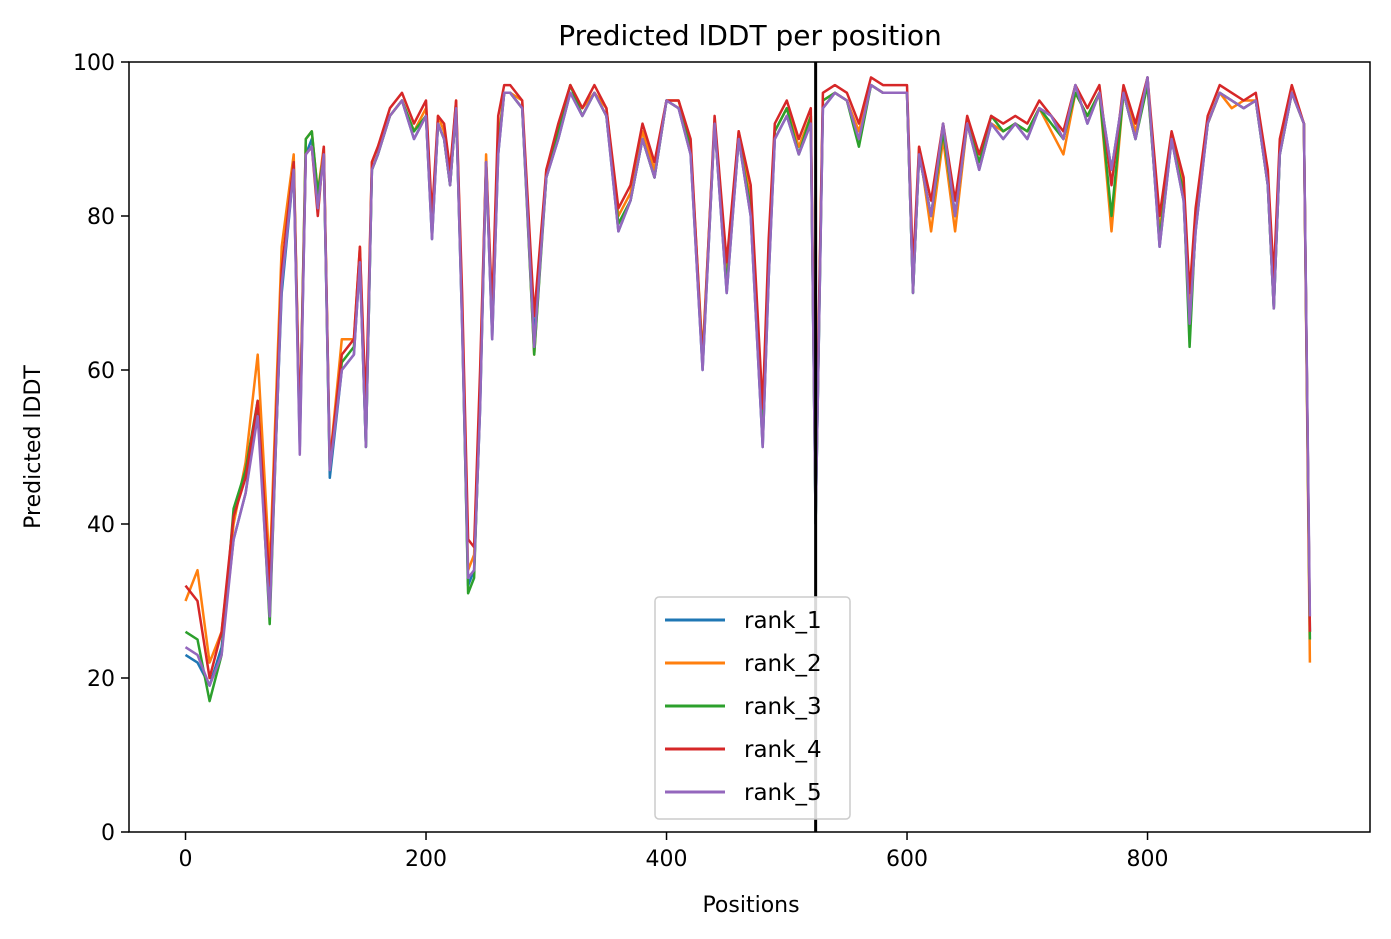 This screenshot has height=939, width=1391. What do you see at coordinates (101, 371) in the screenshot?
I see `y-tick-label: 60` at bounding box center [101, 371].